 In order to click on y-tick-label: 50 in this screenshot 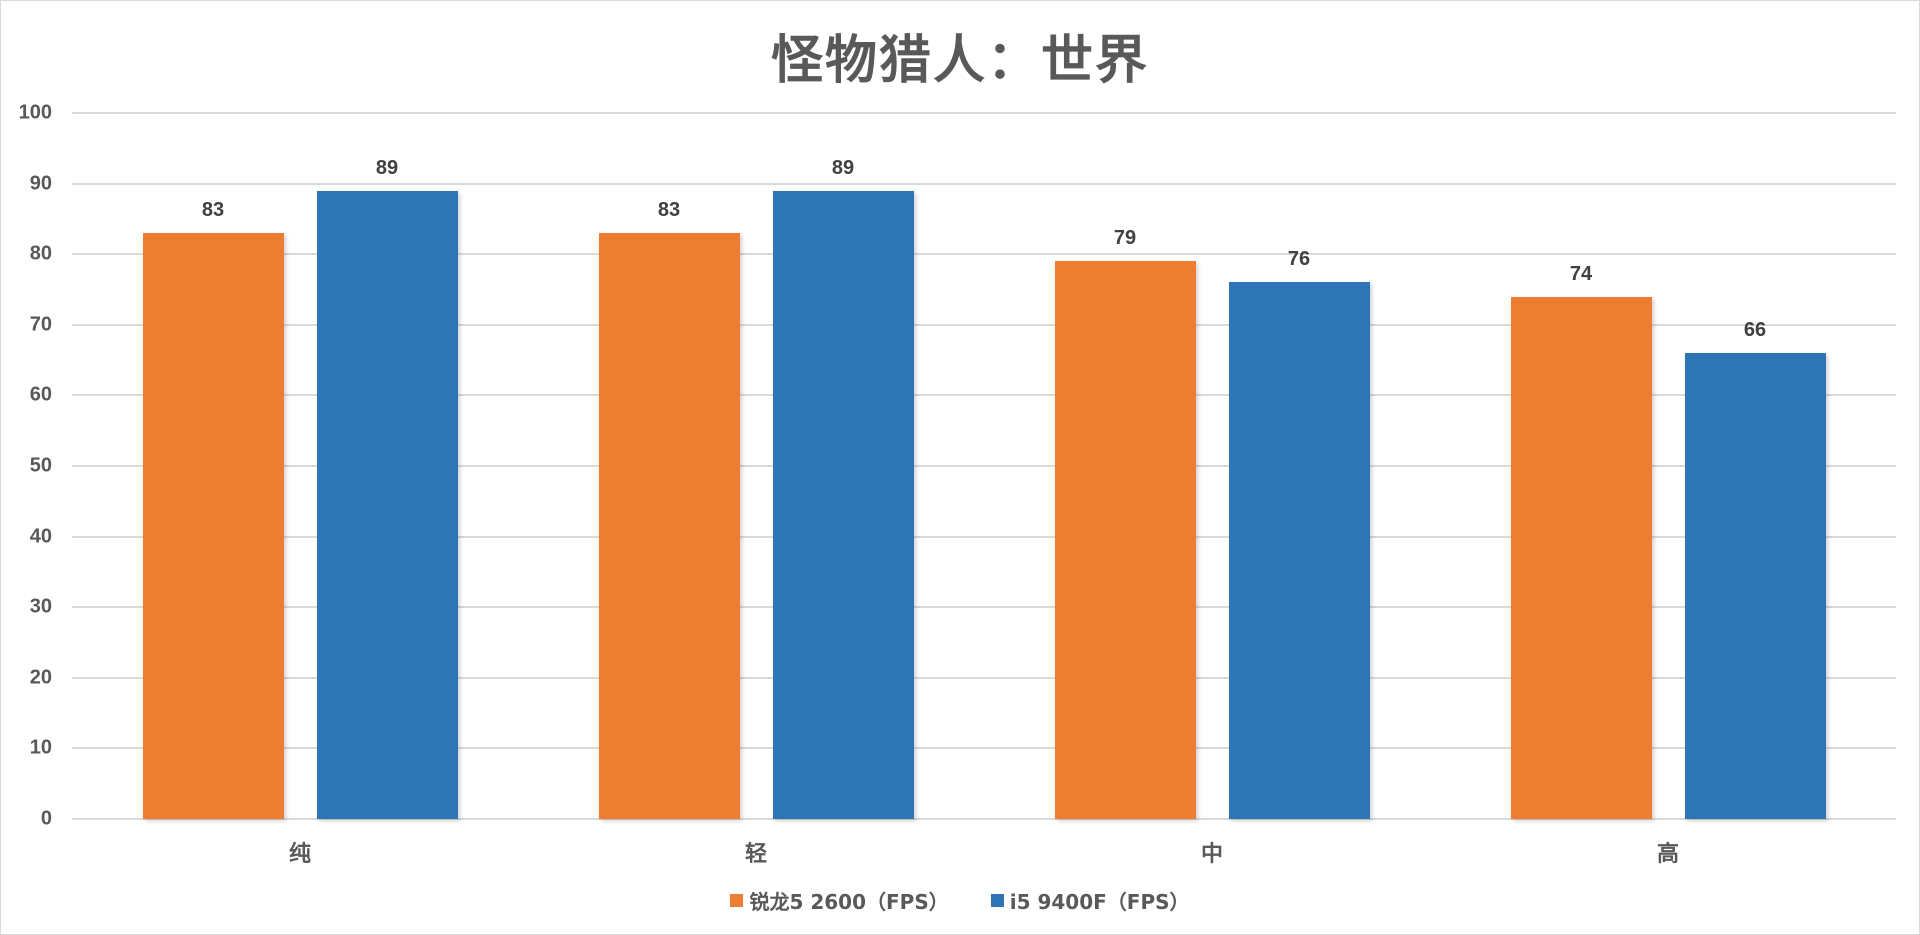, I will do `click(40, 465)`.